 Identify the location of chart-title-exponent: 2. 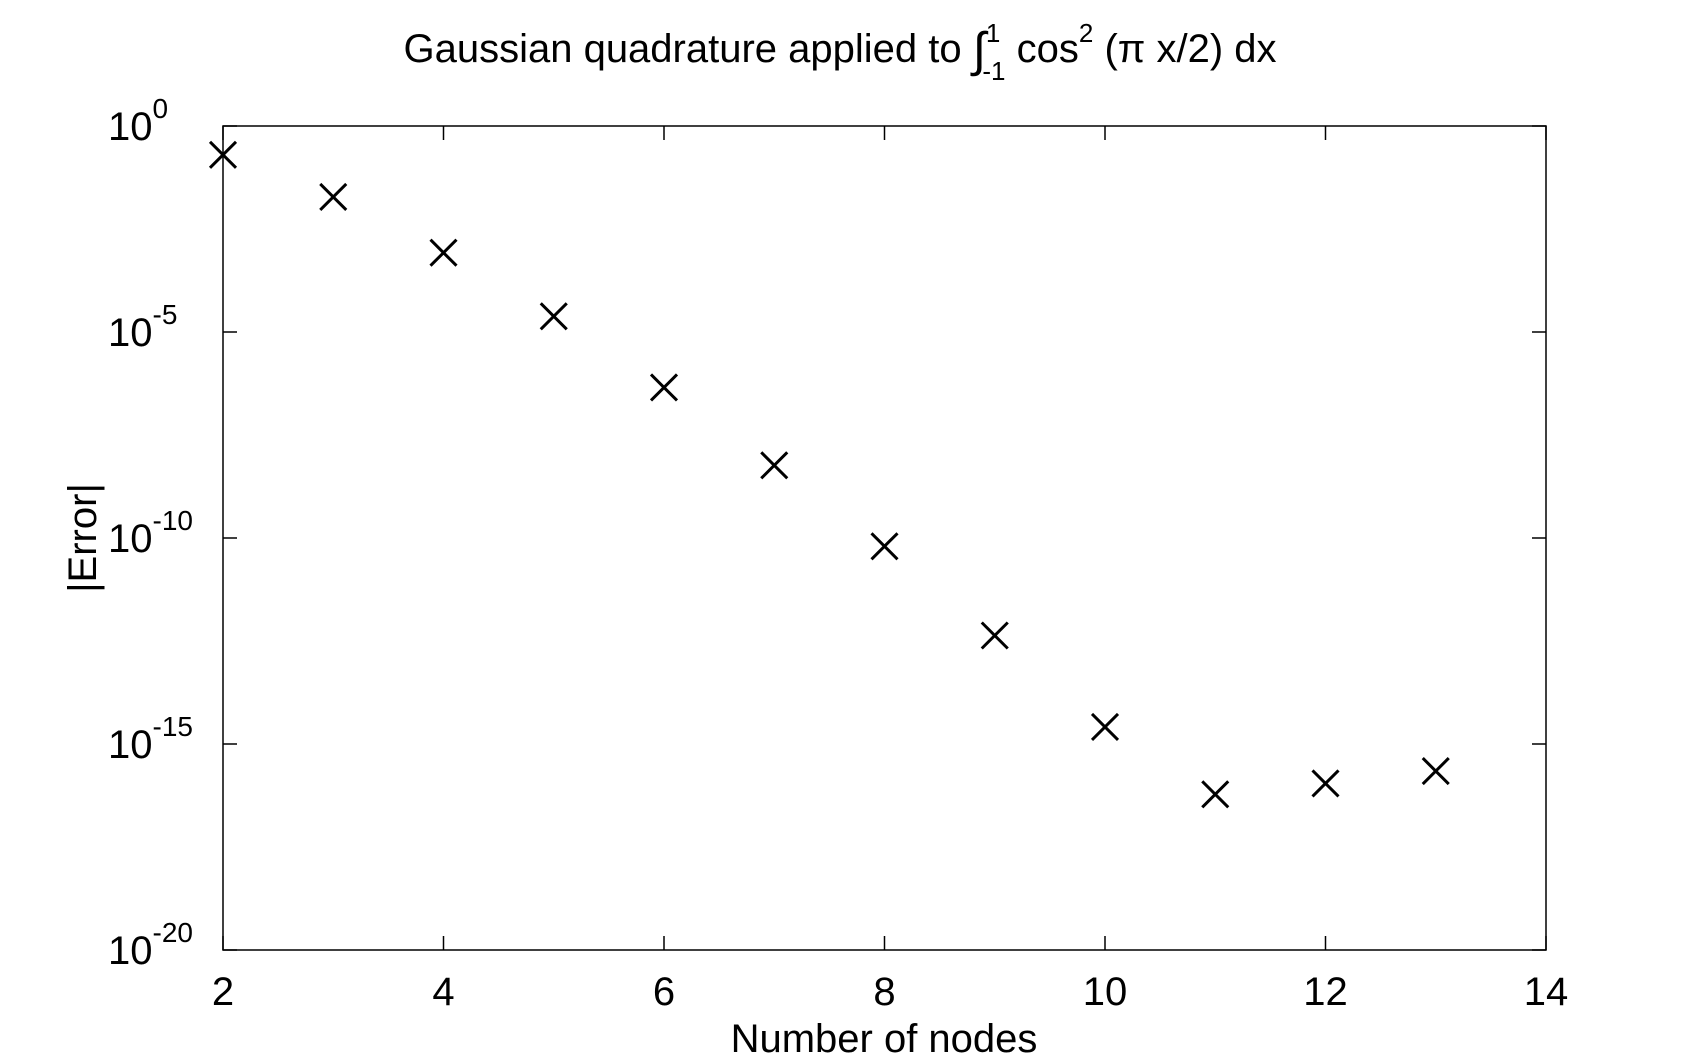
(1086, 33).